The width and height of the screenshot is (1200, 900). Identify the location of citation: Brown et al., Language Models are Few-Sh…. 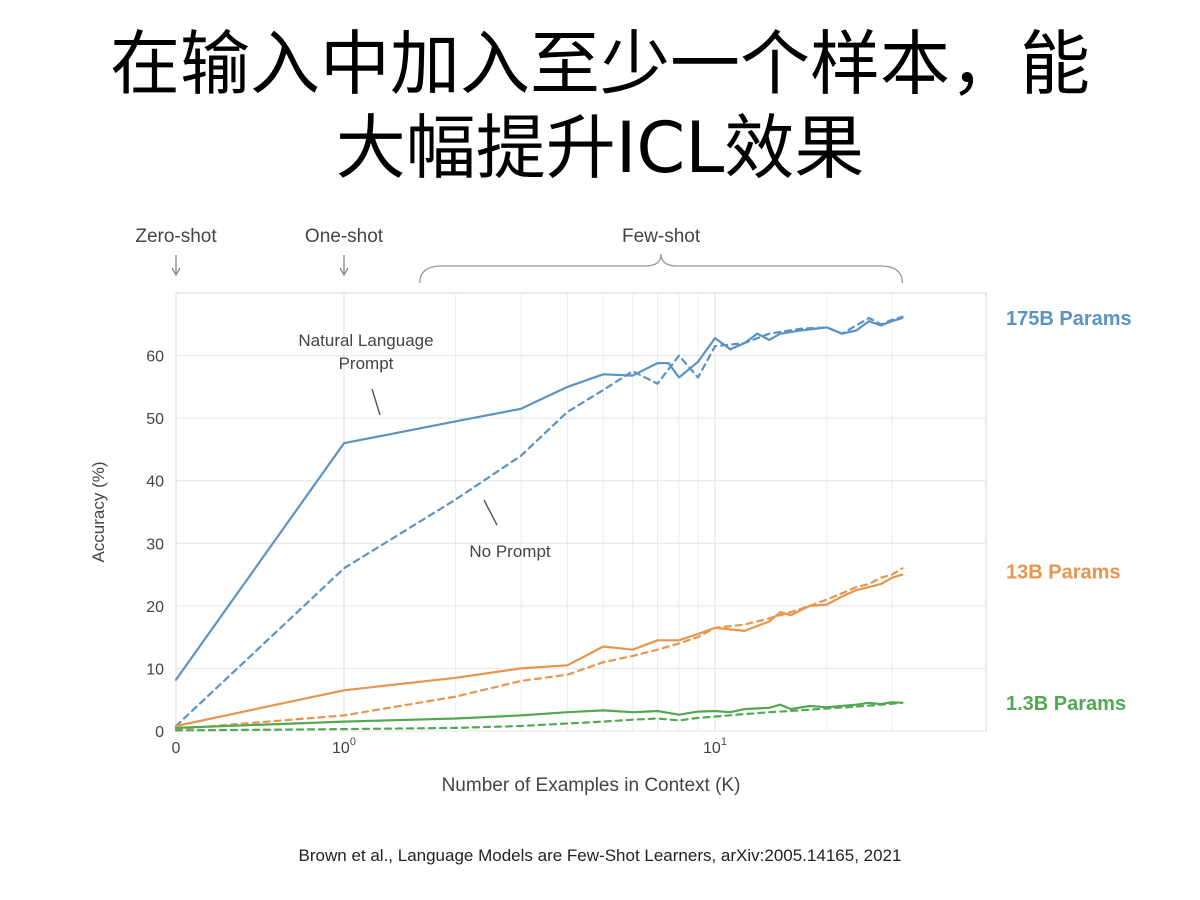
(600, 855).